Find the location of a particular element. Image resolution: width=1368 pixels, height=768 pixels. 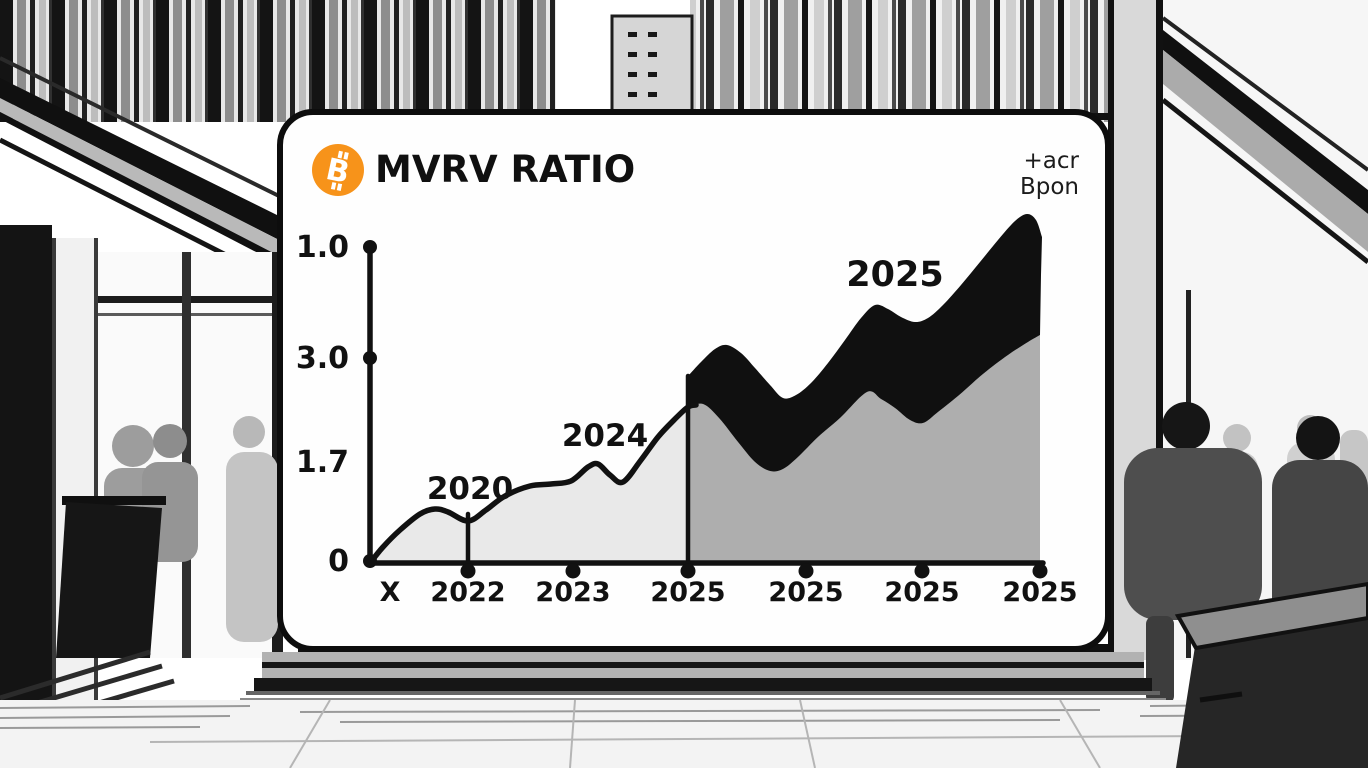

chart-markers is located at coordinates (578, 469).